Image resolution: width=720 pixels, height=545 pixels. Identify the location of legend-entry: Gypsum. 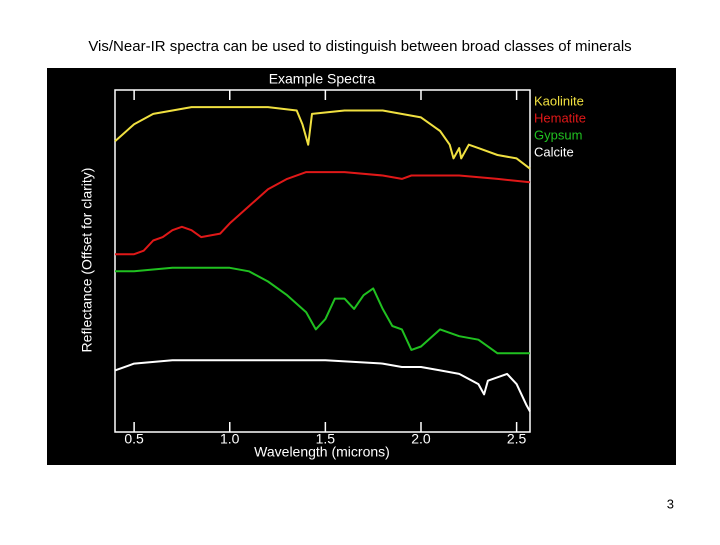
(558, 134).